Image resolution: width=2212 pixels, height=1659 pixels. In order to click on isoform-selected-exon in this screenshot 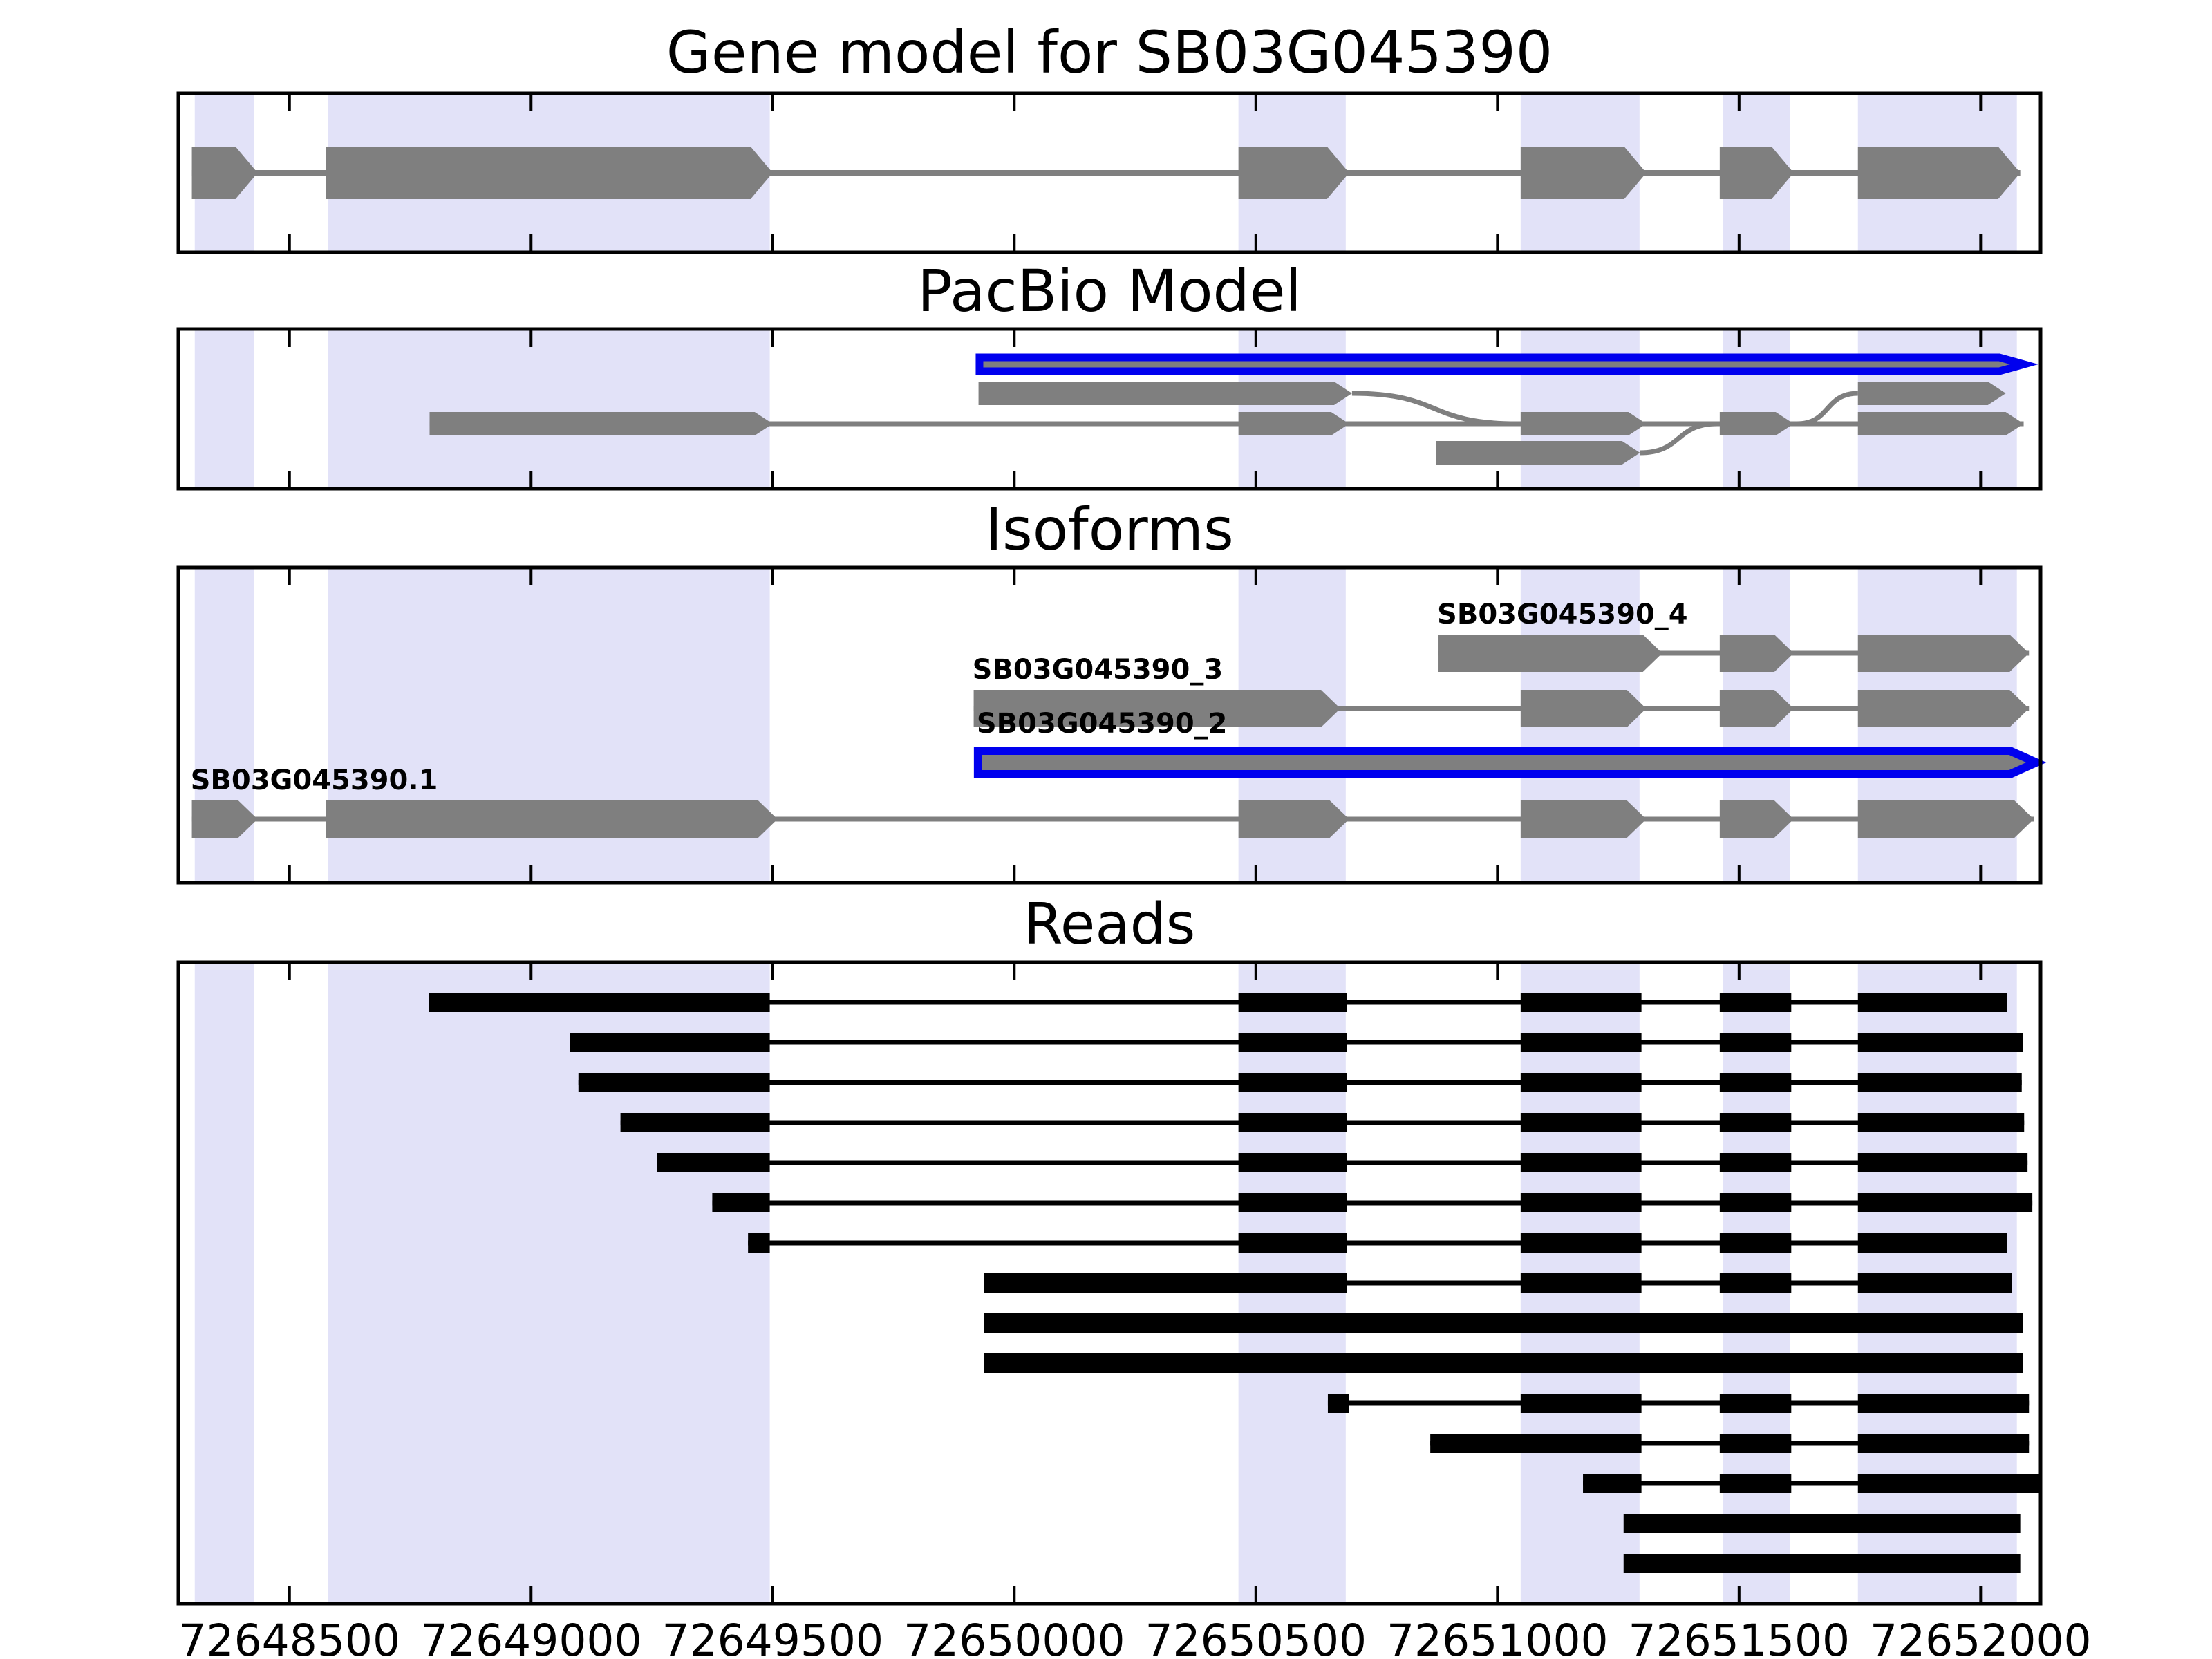, I will do `click(1510, 763)`.